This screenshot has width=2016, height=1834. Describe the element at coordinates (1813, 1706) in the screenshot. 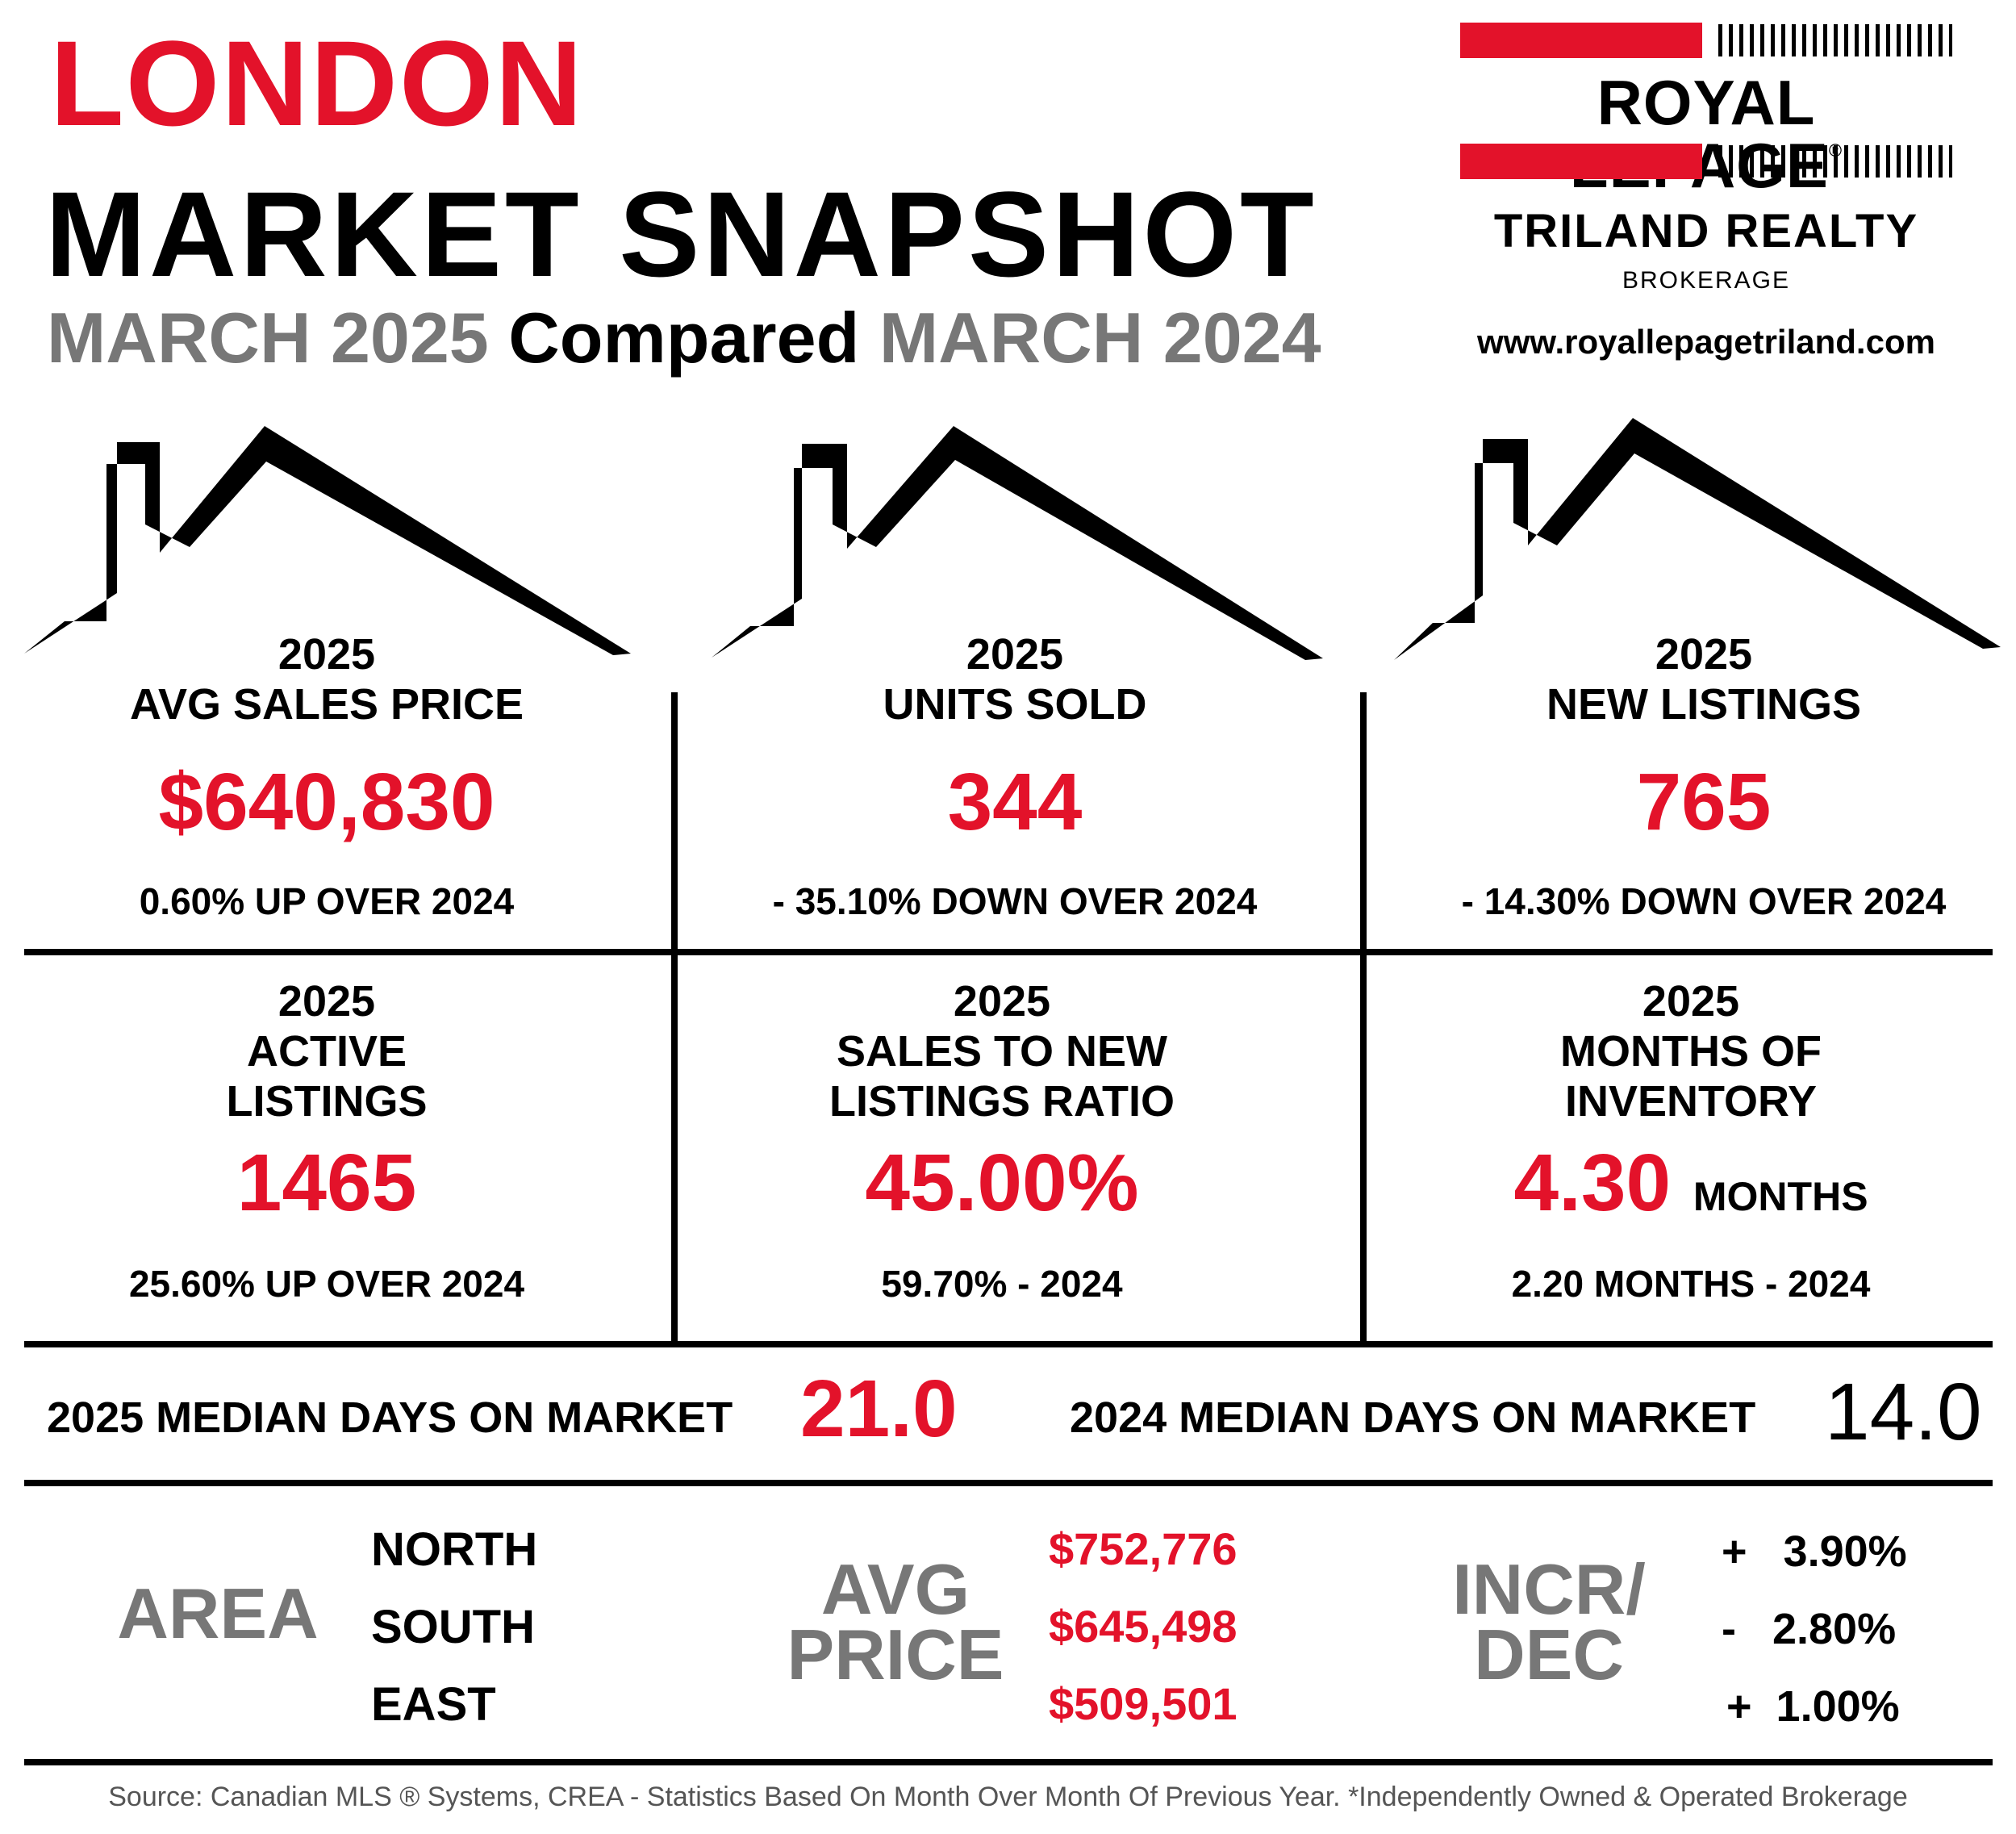

I see `area-change: + 1.00%` at that location.